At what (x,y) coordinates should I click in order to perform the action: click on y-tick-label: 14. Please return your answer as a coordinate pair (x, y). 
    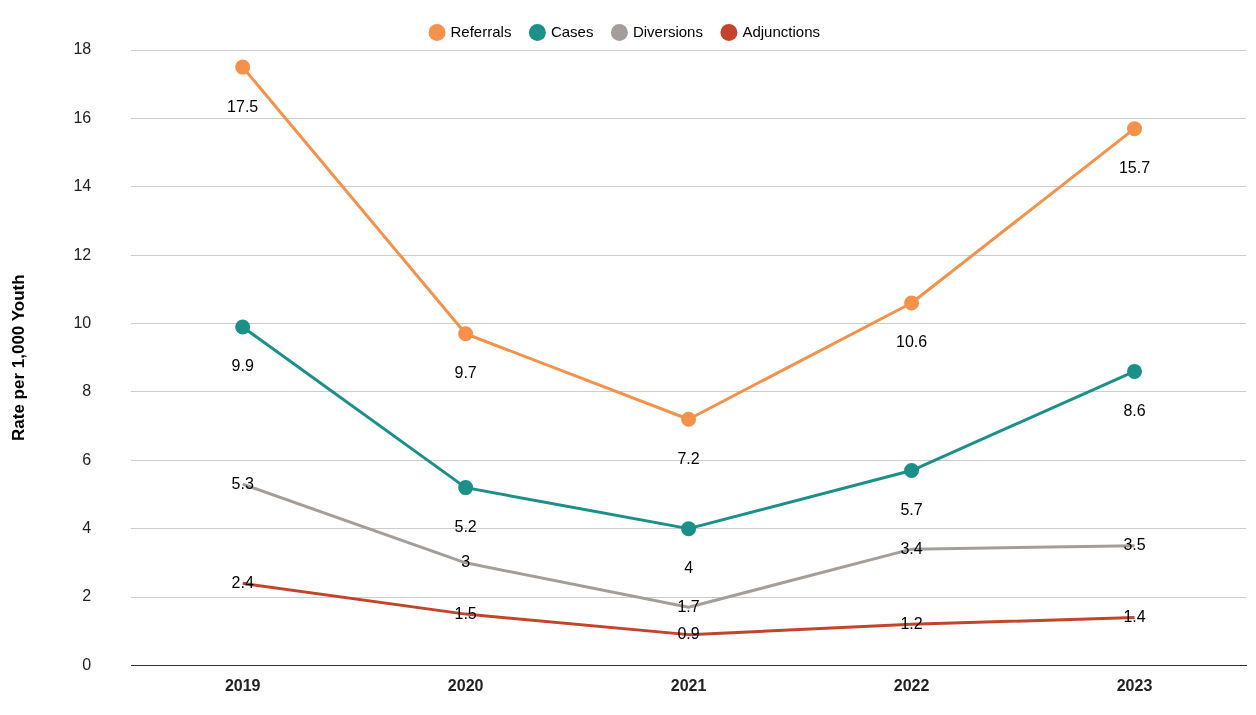
    Looking at the image, I should click on (82, 186).